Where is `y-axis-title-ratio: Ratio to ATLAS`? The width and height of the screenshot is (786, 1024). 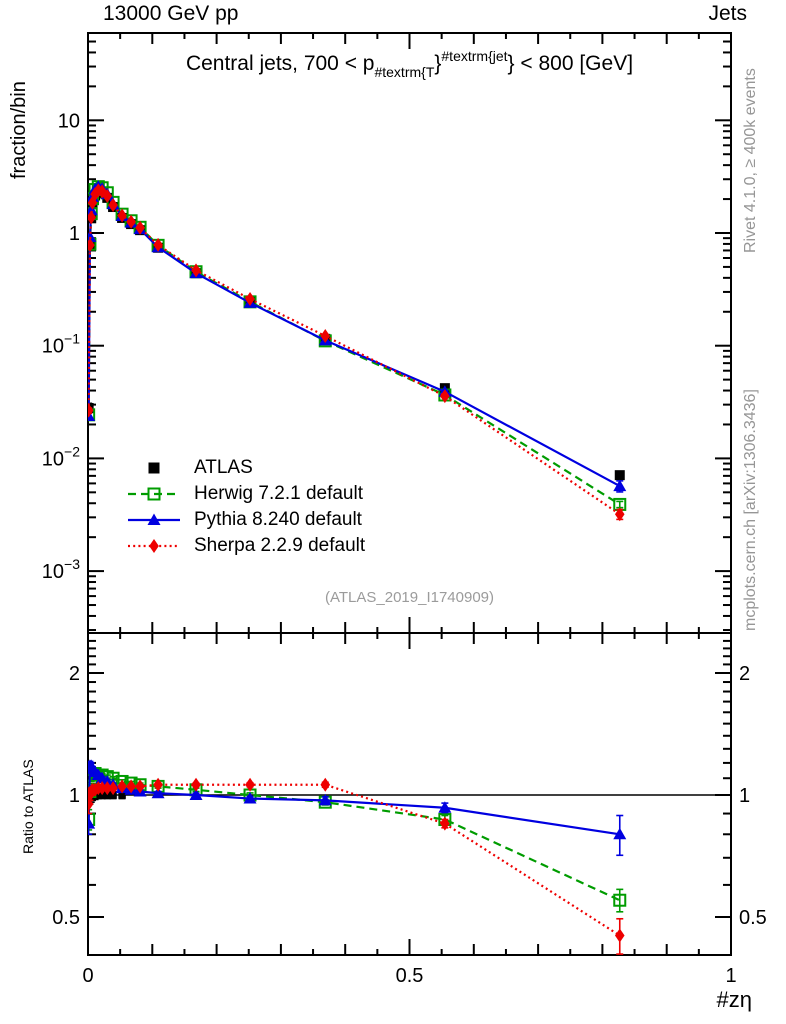 y-axis-title-ratio: Ratio to ATLAS is located at coordinates (28, 806).